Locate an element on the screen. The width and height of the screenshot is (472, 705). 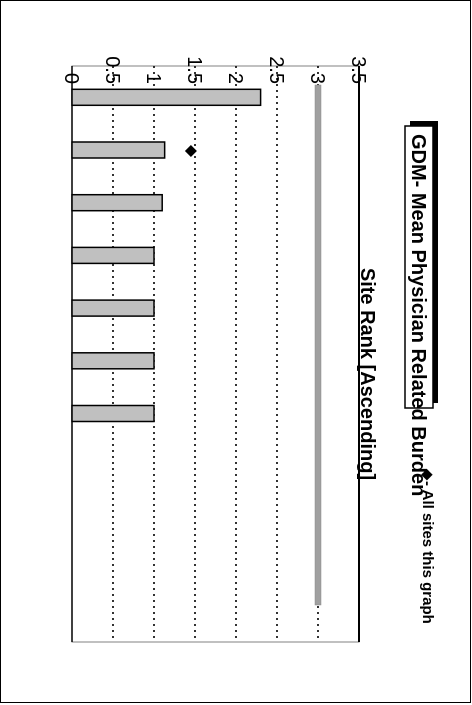
reference-line is located at coordinates (318, 345).